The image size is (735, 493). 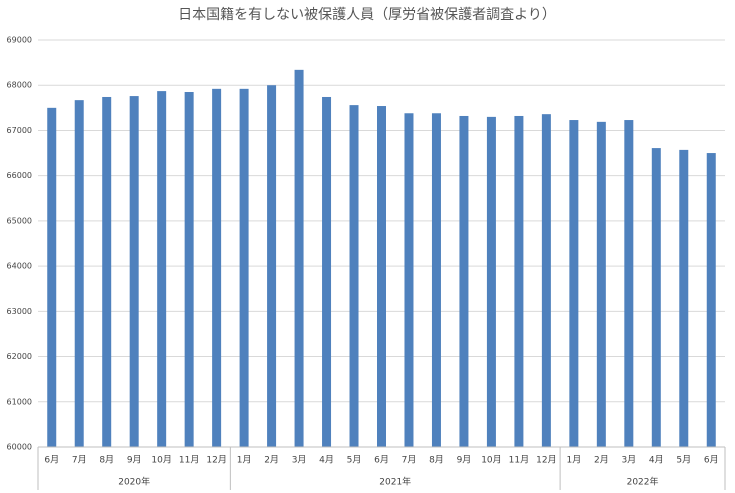 What do you see at coordinates (367, 14) in the screenshot?
I see `chart-title: 日本国籍を有しない被保護人員（厚労省被保護者調査より）` at bounding box center [367, 14].